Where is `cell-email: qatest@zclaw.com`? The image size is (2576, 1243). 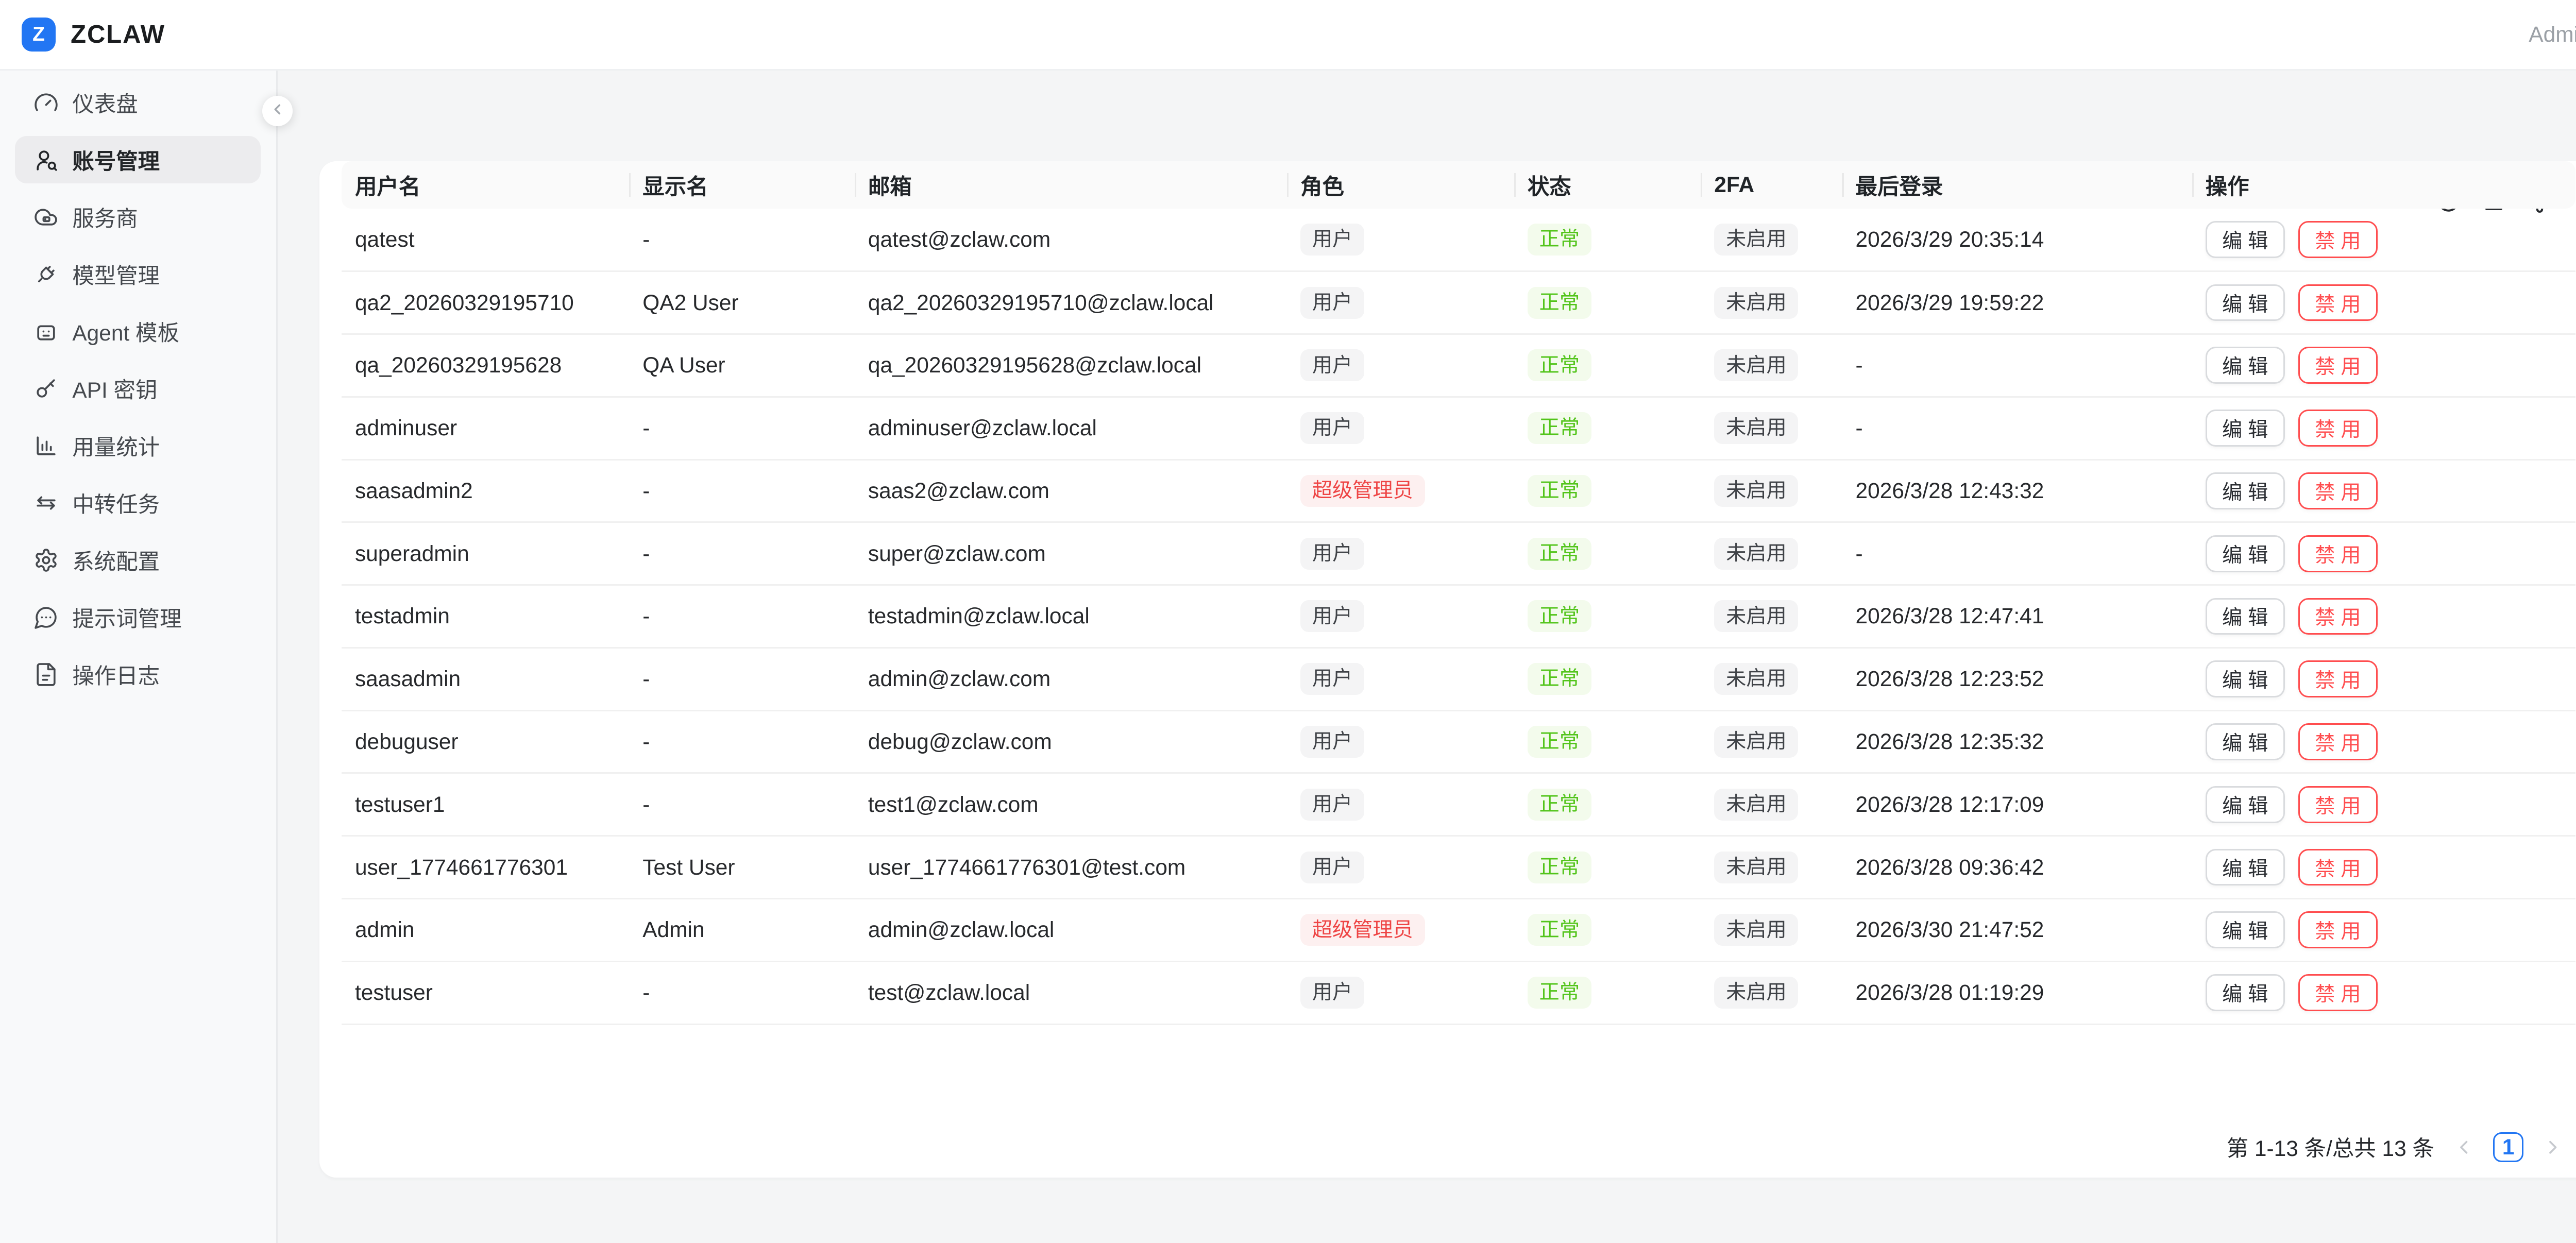
cell-email: qatest@zclaw.com is located at coordinates (1070, 240).